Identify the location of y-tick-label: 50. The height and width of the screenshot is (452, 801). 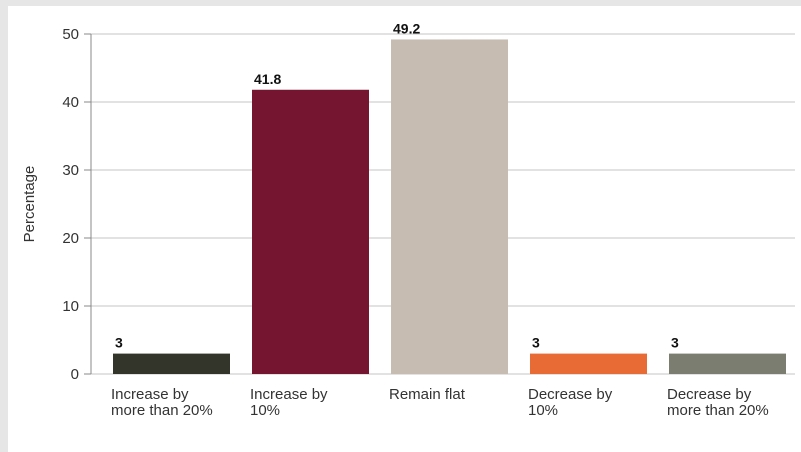
(70, 34).